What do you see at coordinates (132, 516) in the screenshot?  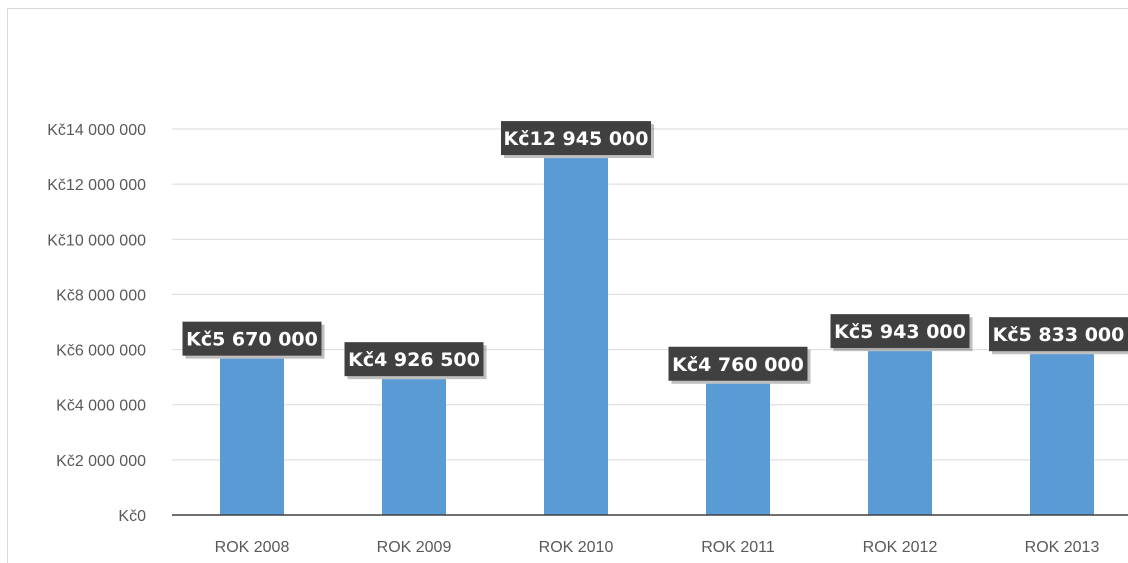 I see `y-tick-label: Kč0` at bounding box center [132, 516].